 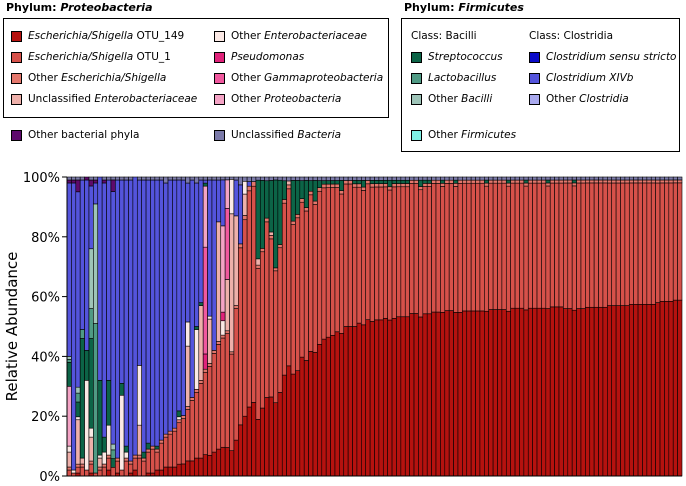 I want to click on legend-item-ec1: Escherichia/Shigella OTU_1, so click(x=91, y=57).